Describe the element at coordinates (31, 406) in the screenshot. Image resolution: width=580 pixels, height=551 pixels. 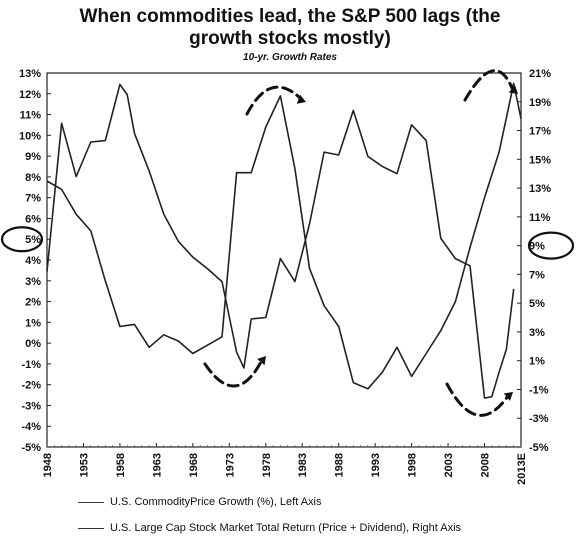
I see `left-axis-tick-label: -3%` at that location.